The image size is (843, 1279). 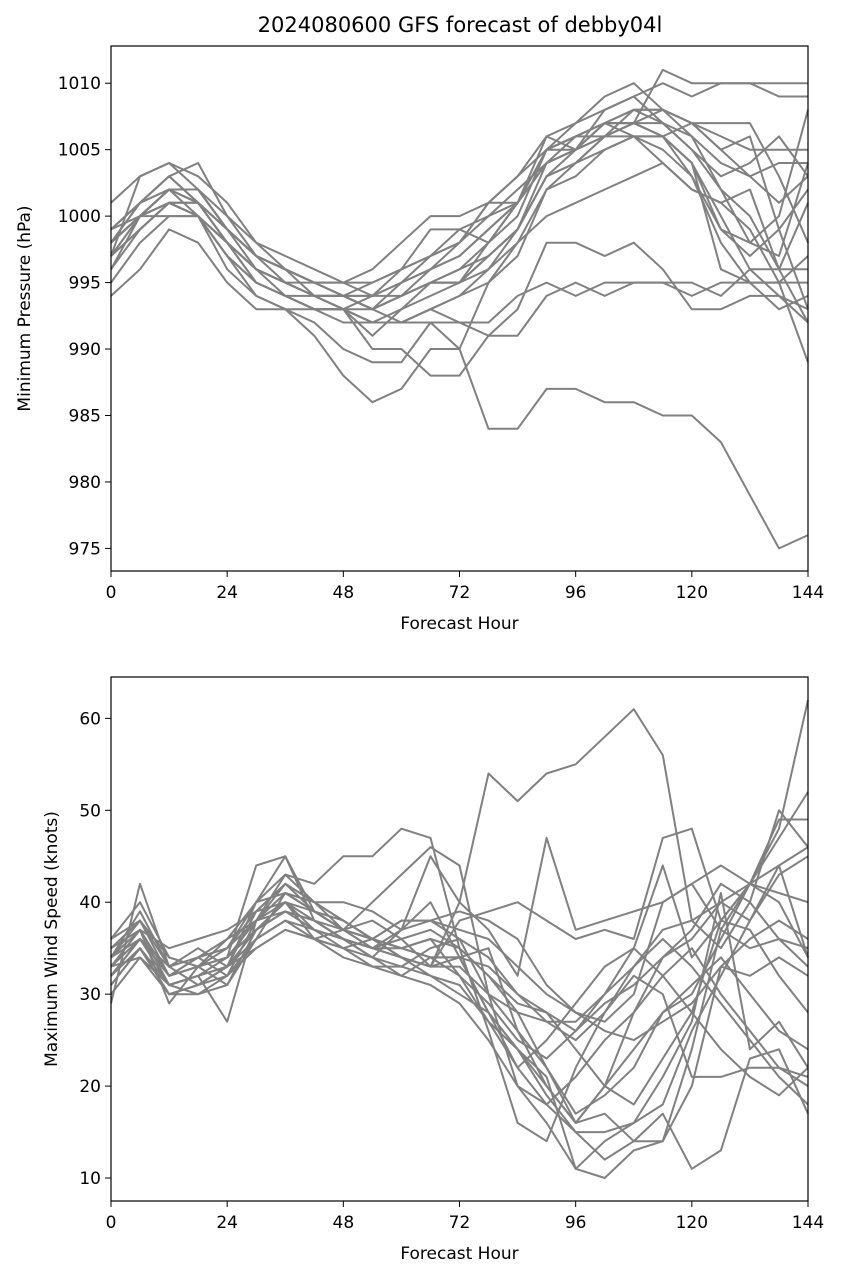 What do you see at coordinates (90, 995) in the screenshot?
I see `wind-y-tick-label: 30` at bounding box center [90, 995].